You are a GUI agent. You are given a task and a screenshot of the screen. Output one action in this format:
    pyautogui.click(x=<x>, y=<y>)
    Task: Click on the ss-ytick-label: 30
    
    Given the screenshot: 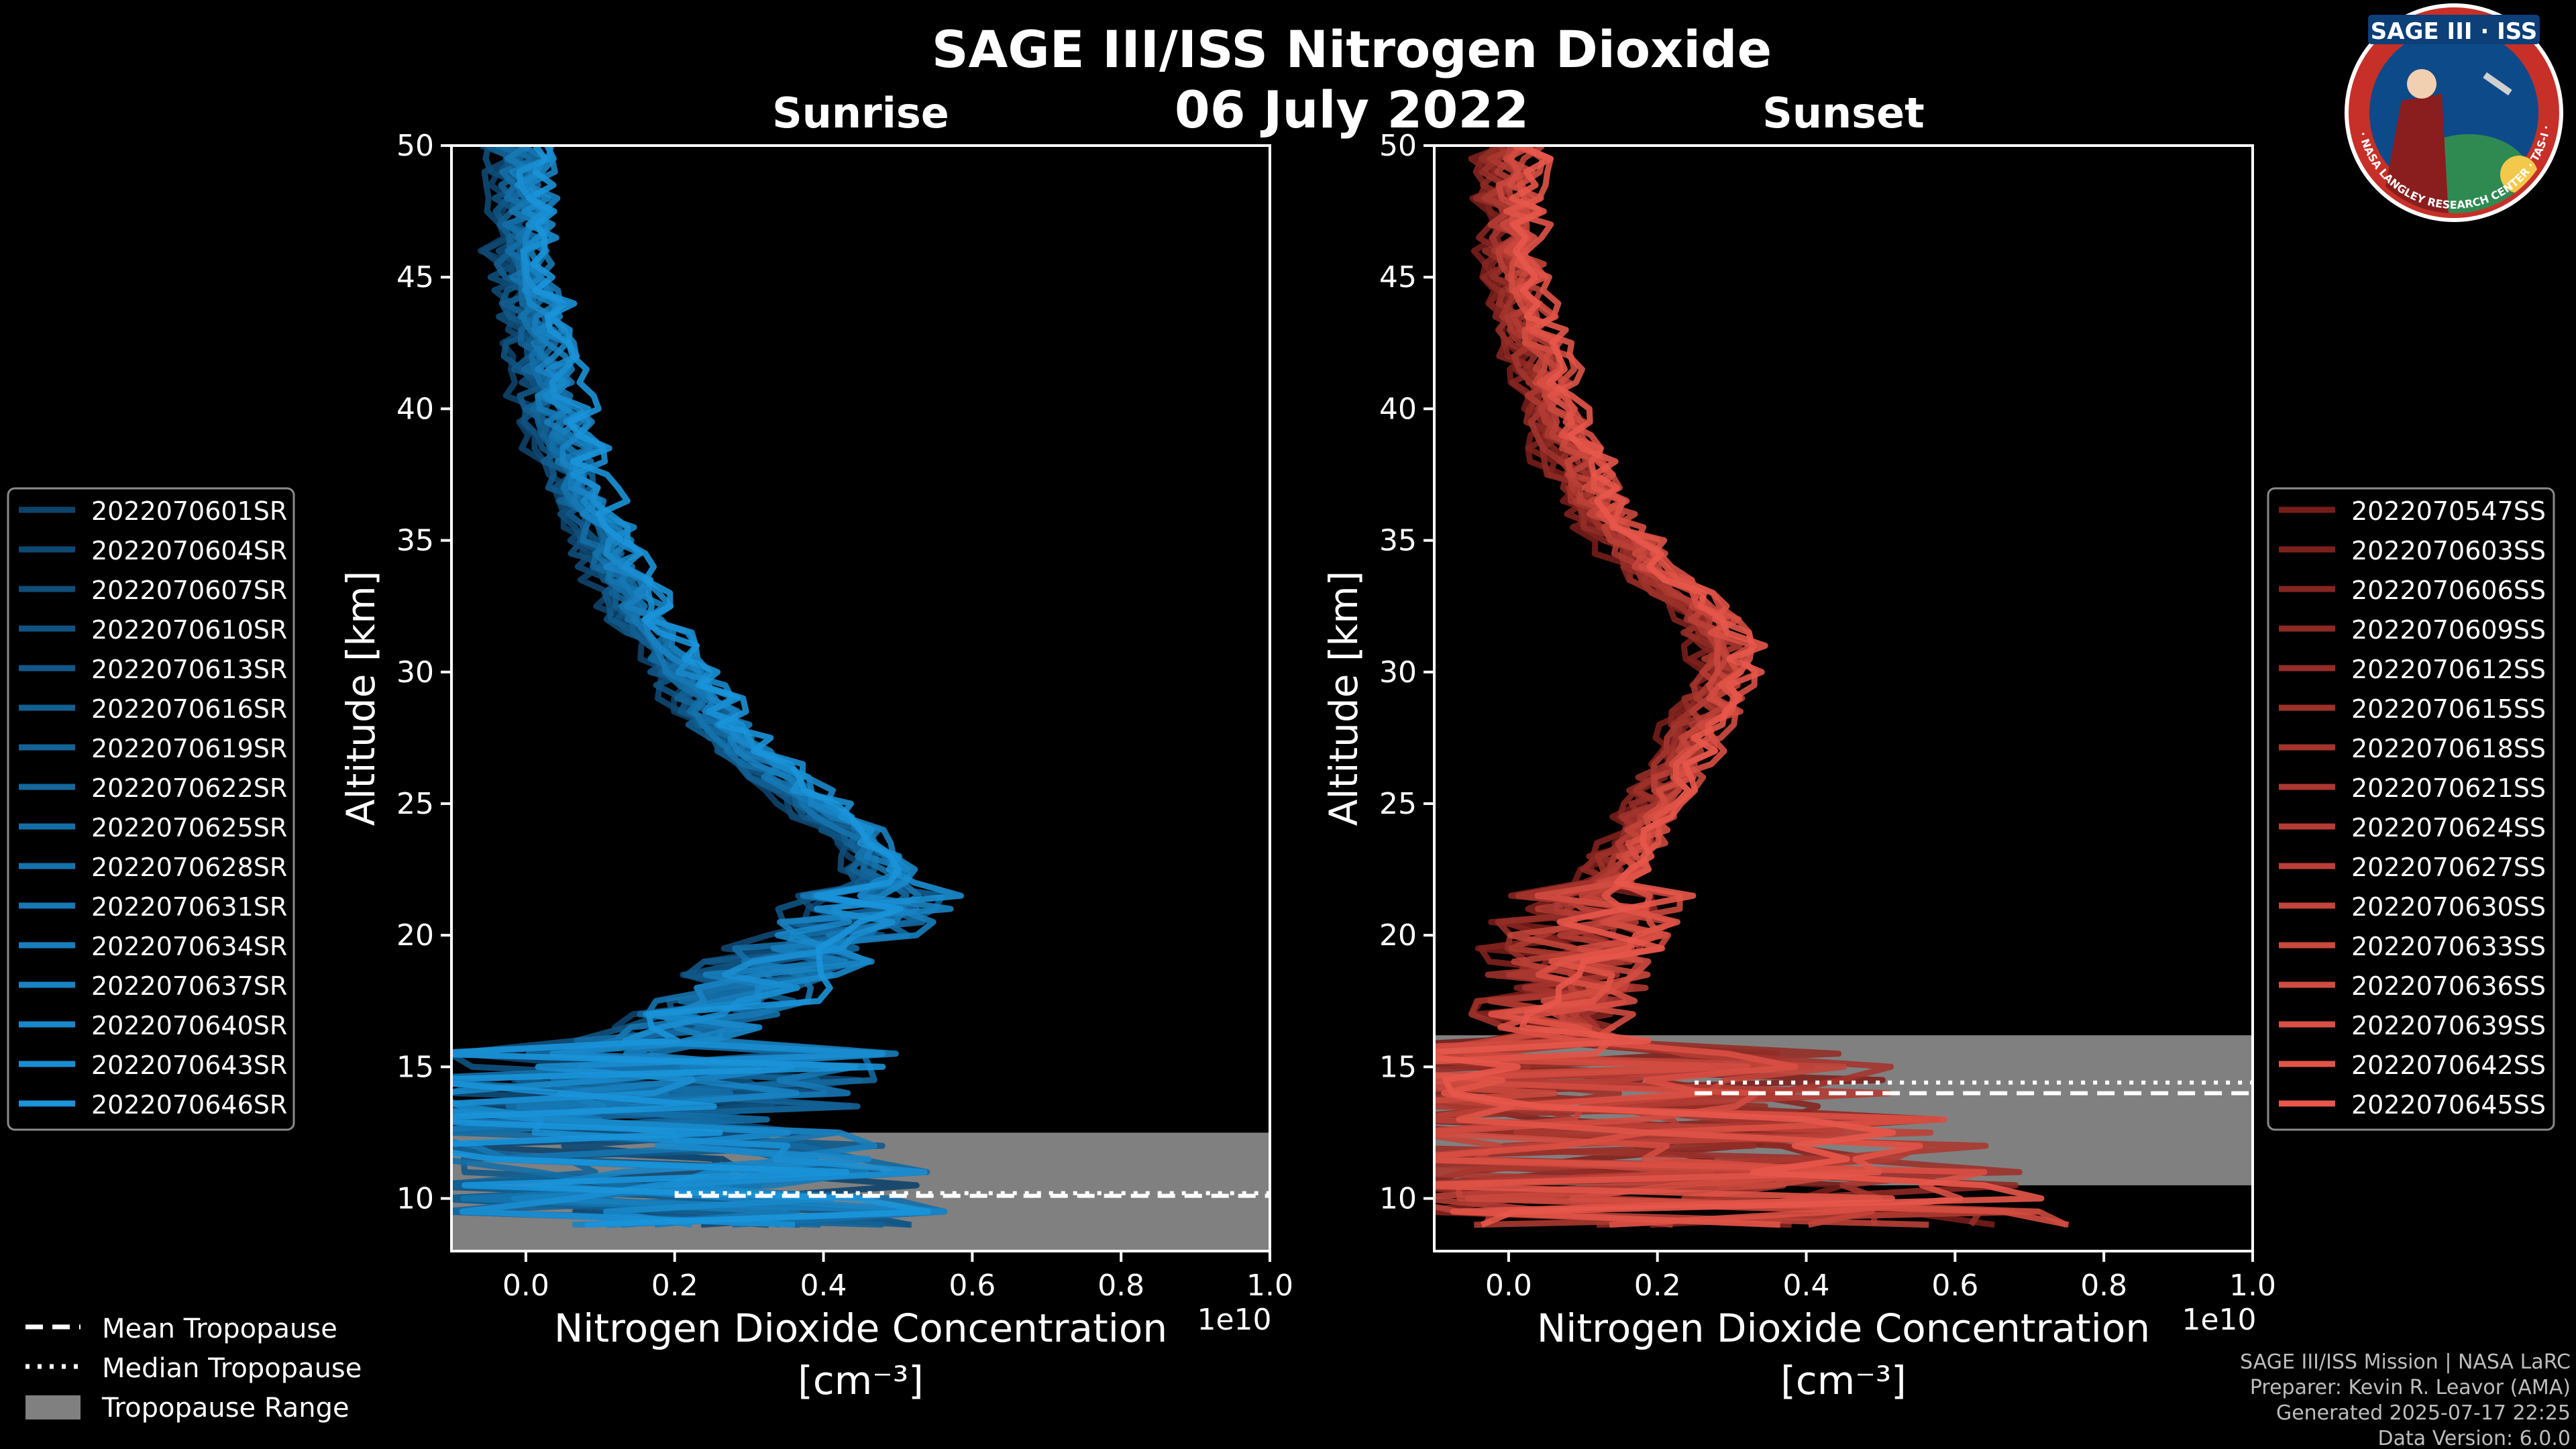 What is the action you would take?
    pyautogui.click(x=1398, y=672)
    